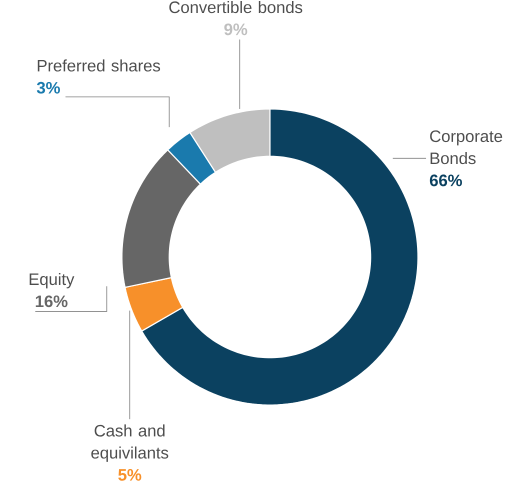  Describe the element at coordinates (235, 7) in the screenshot. I see `slice-label: Convertible bonds` at that location.